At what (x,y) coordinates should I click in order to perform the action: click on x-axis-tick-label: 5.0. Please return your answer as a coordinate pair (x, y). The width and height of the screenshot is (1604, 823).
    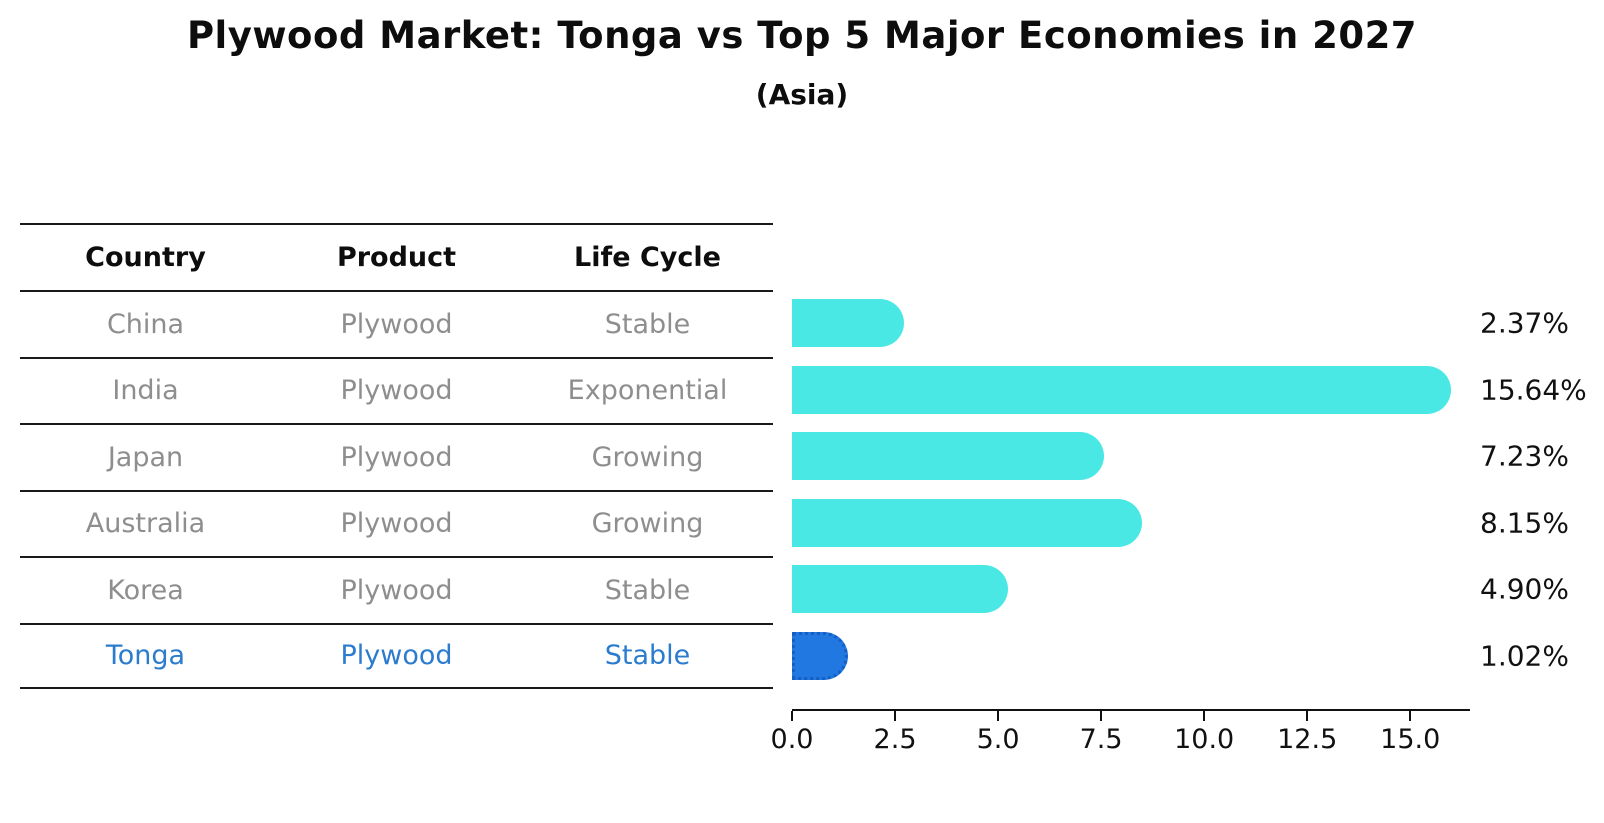
    Looking at the image, I should click on (998, 739).